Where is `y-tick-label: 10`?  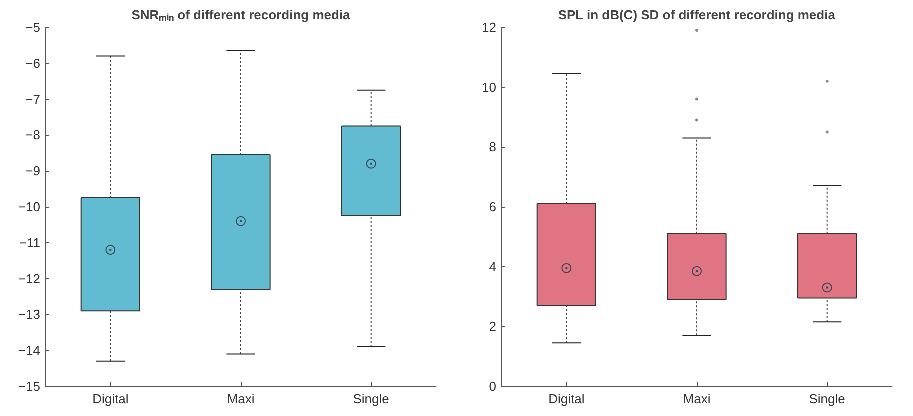 y-tick-label: 10 is located at coordinates (489, 87).